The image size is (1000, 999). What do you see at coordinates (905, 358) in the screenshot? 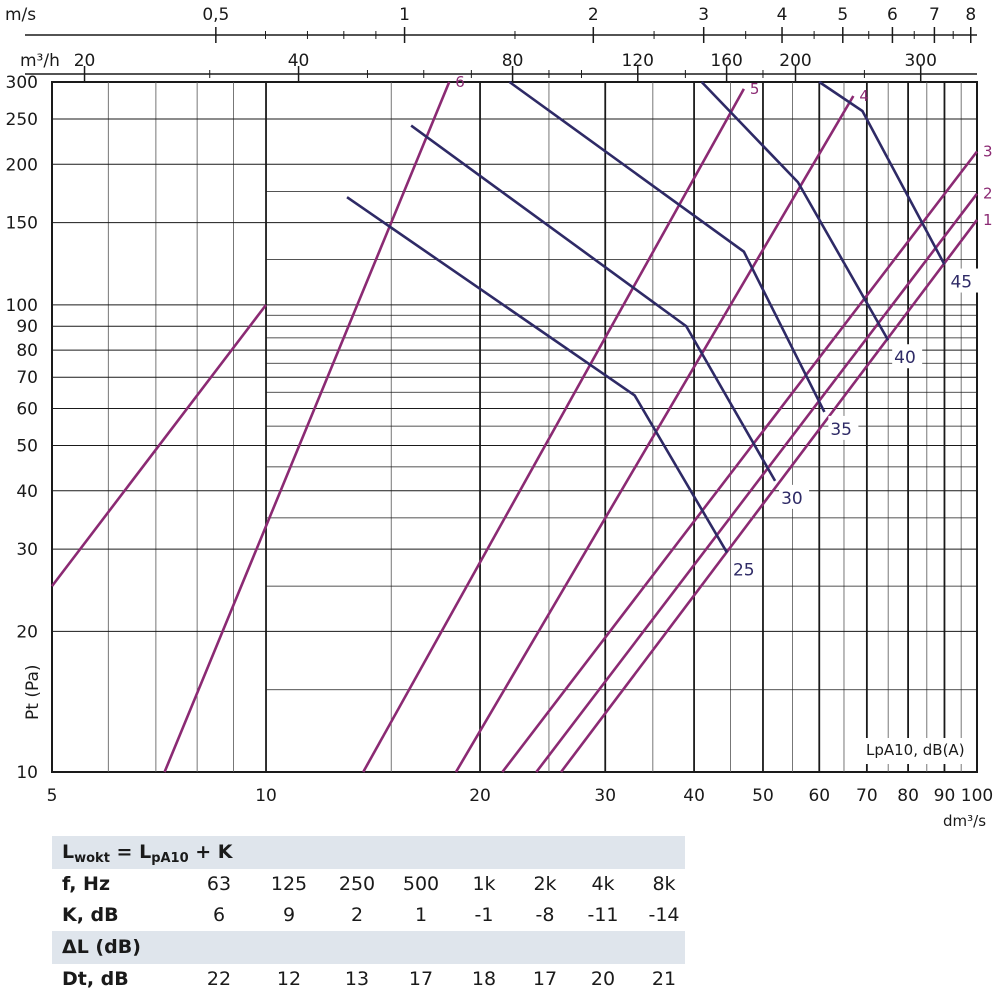
I see `sound-level-label: 40` at bounding box center [905, 358].